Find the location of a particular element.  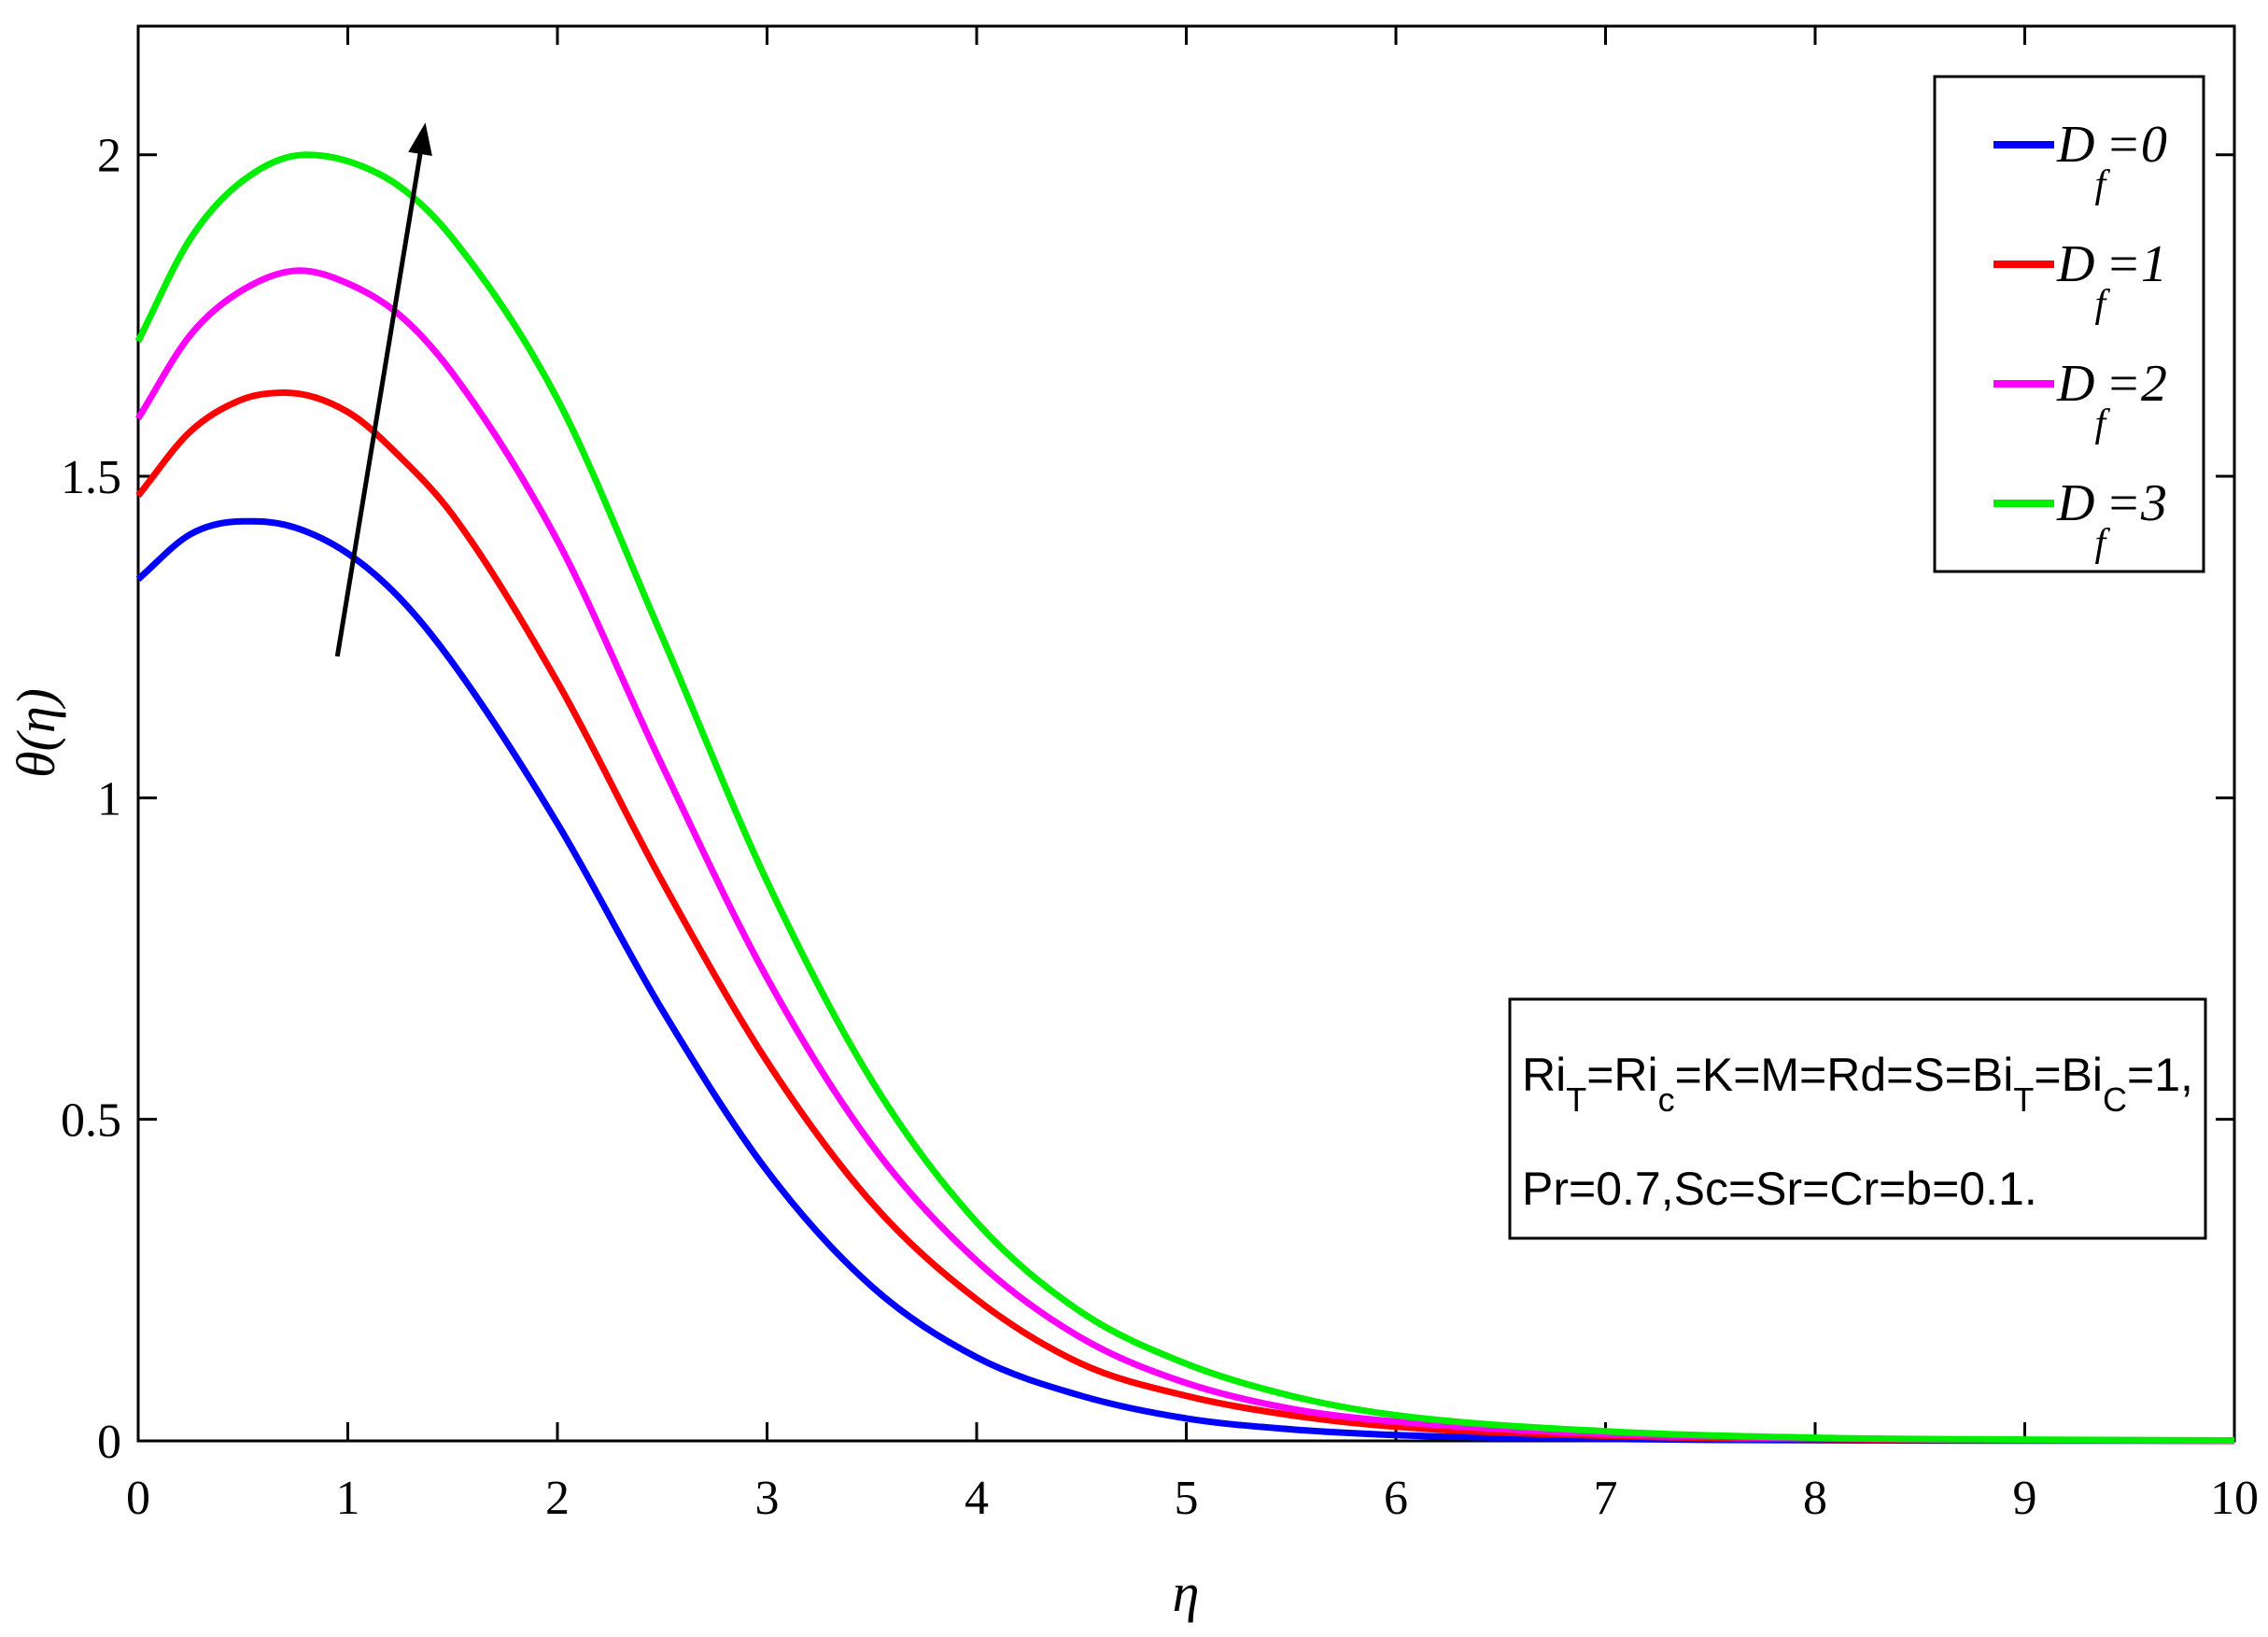

x-tick-label: 0 is located at coordinates (138, 1498).